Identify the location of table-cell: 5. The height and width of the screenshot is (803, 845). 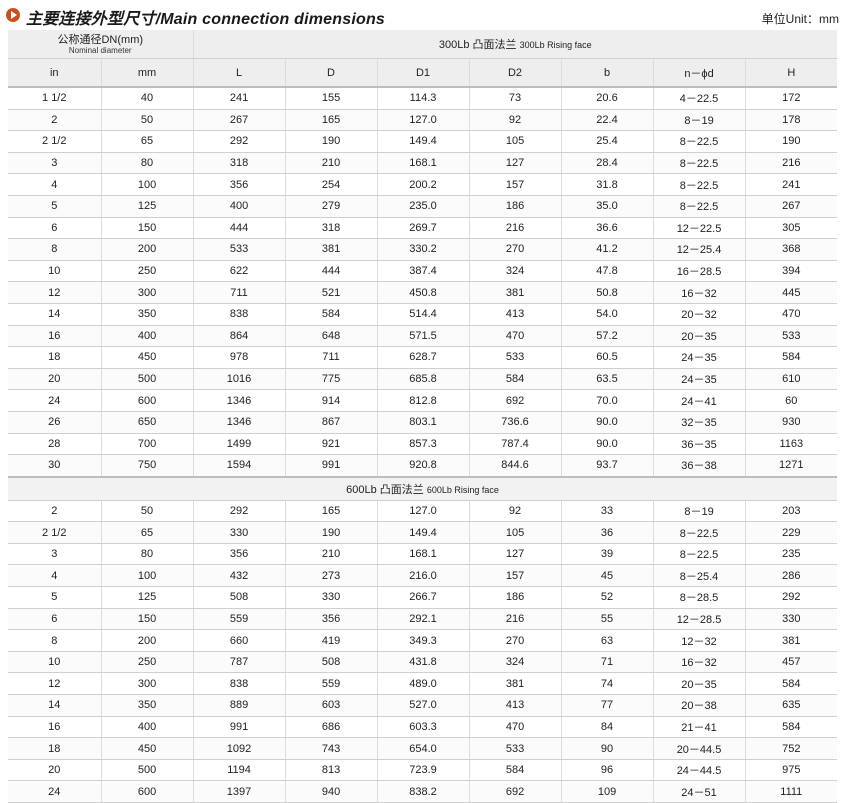
(55, 597).